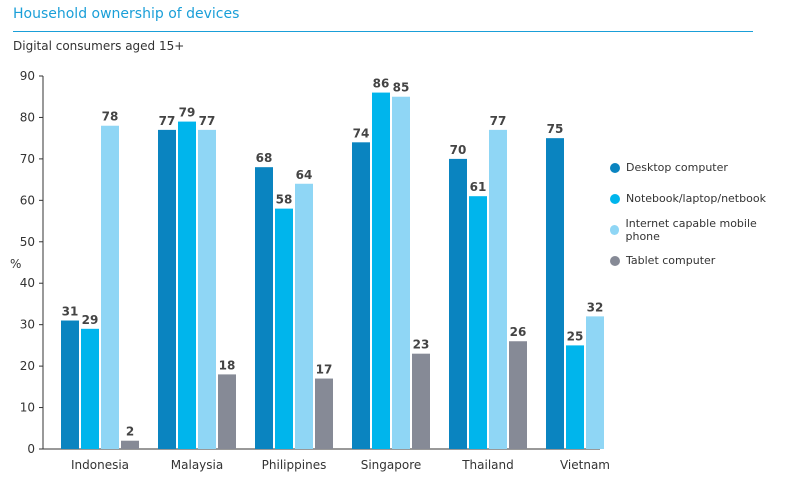 The width and height of the screenshot is (786, 488). I want to click on legend-label: Desktop computer, so click(677, 167).